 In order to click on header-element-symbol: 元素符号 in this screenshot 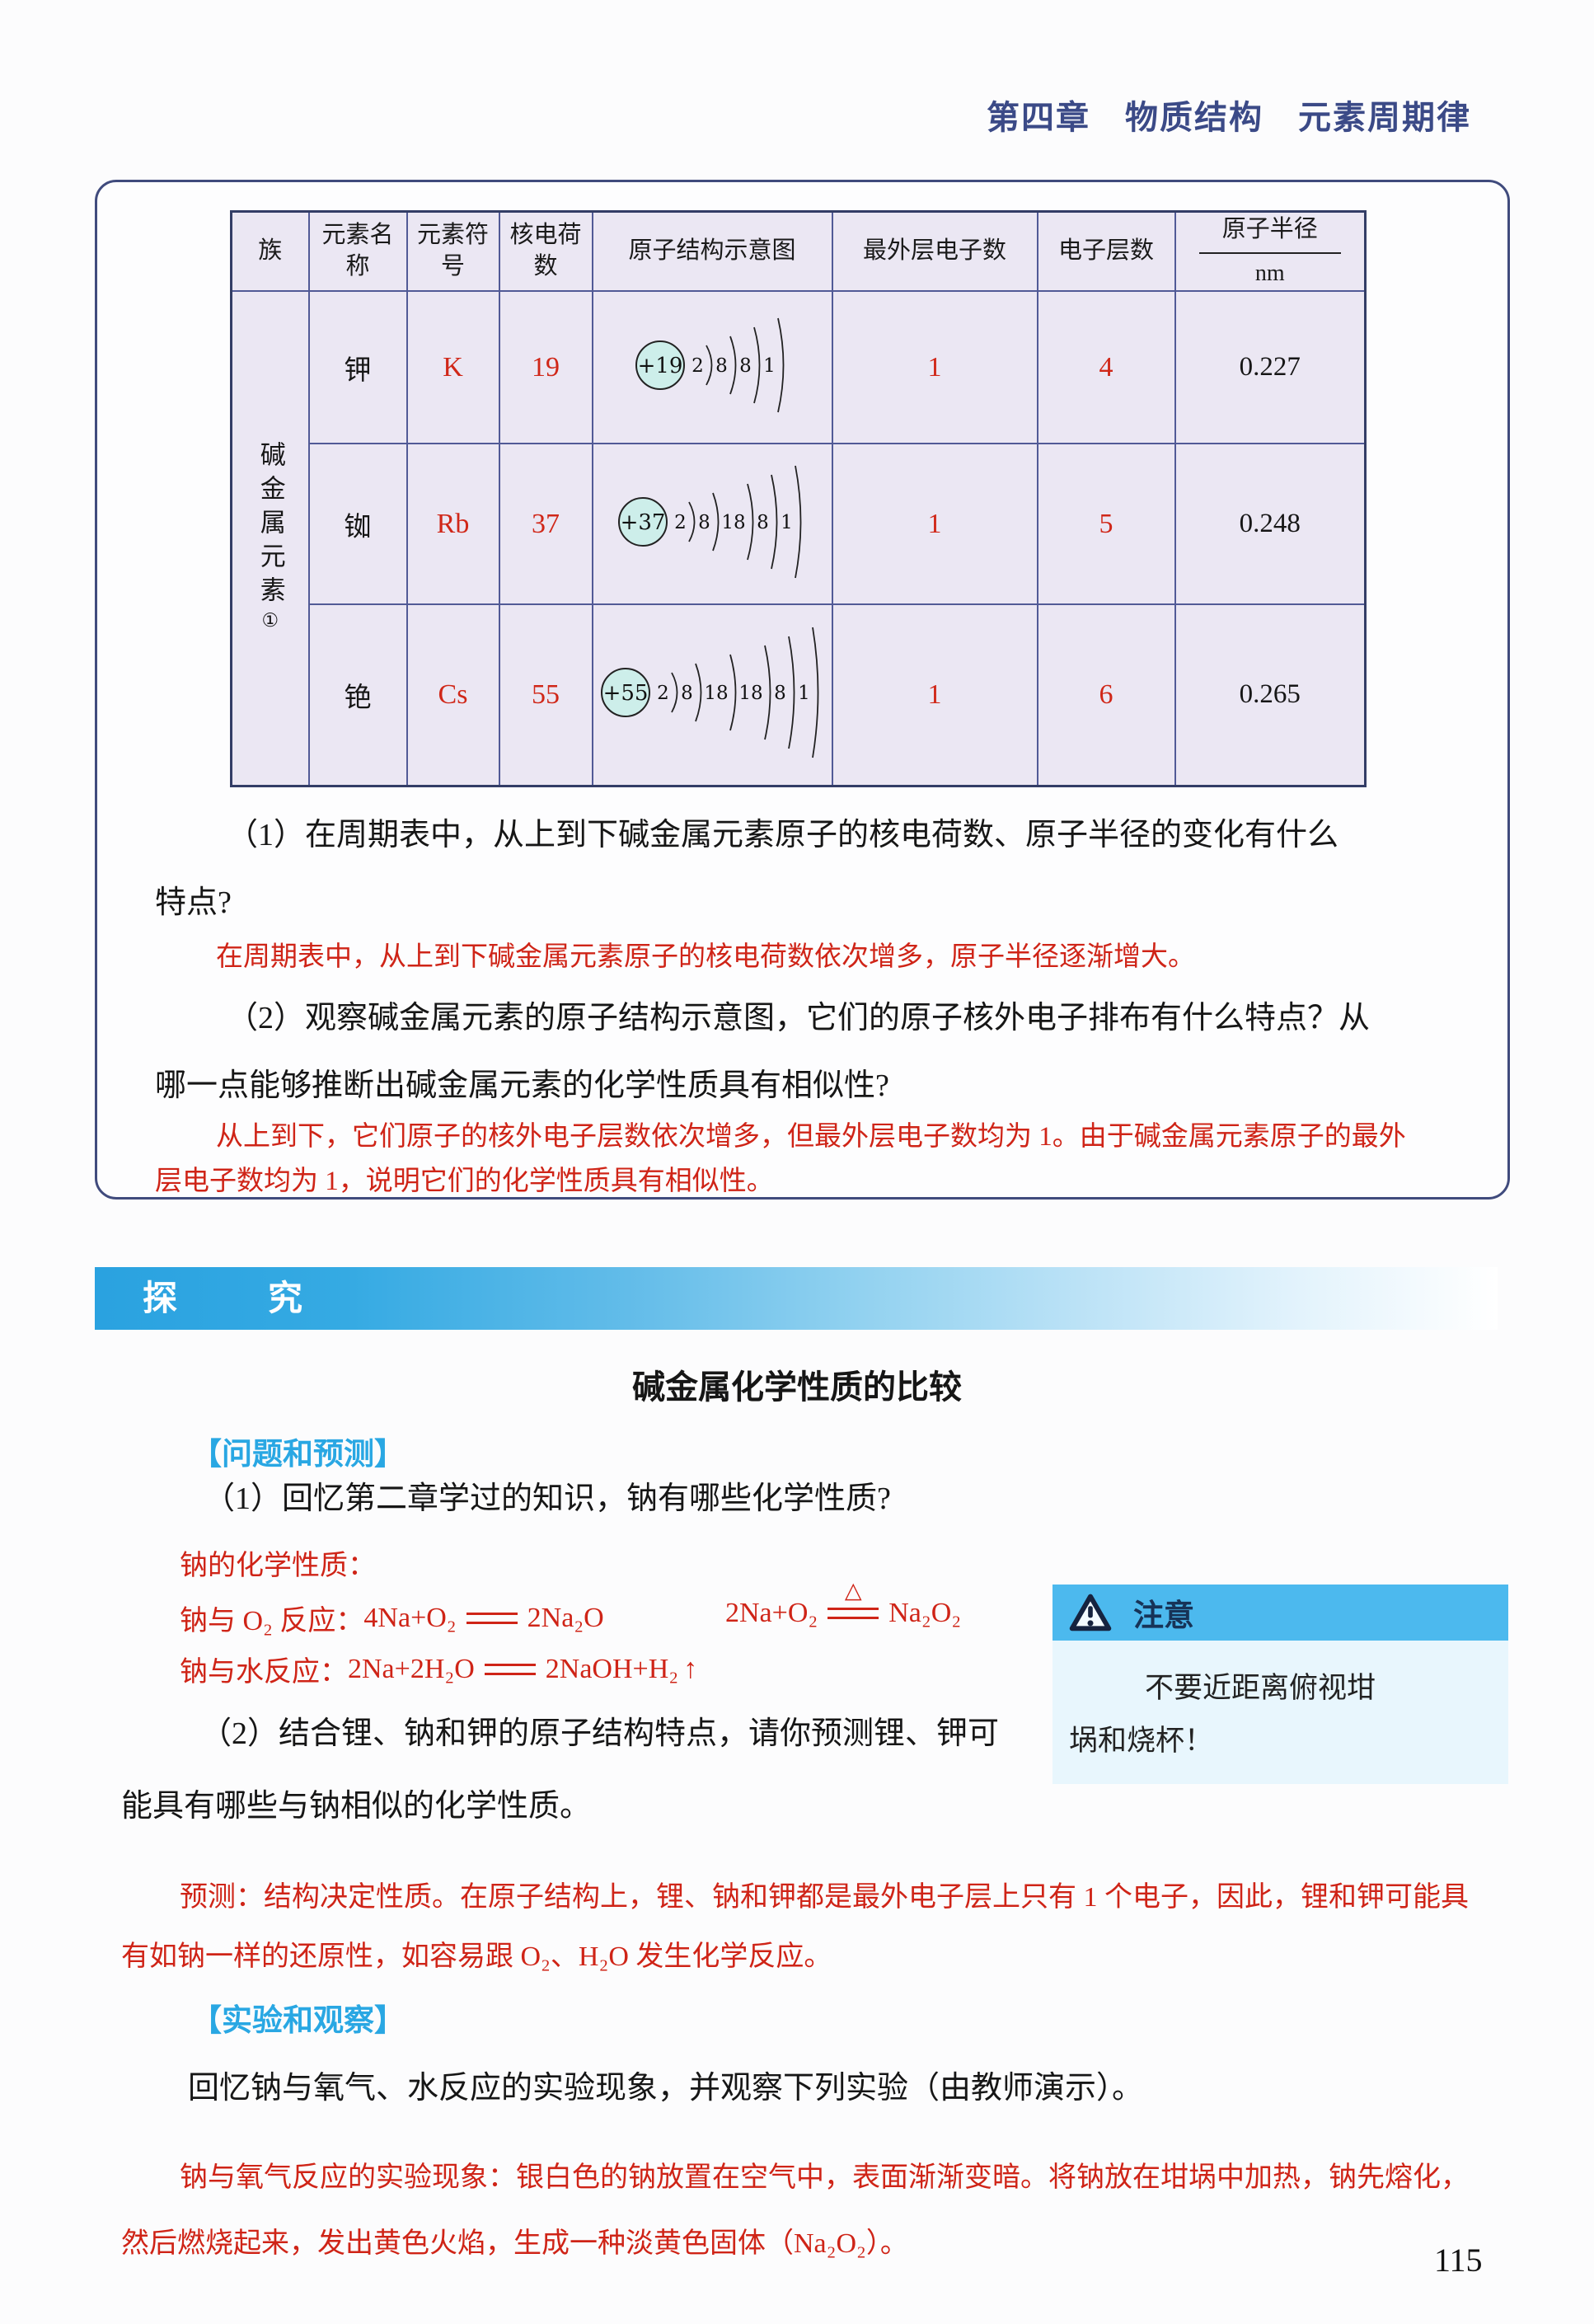, I will do `click(453, 251)`.